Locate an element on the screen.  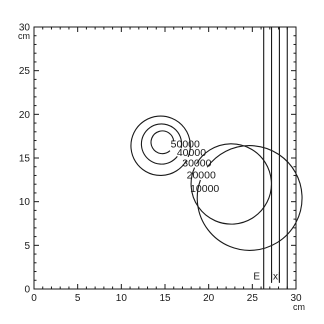
contour-label-40000: 40000 is located at coordinates (191, 153).